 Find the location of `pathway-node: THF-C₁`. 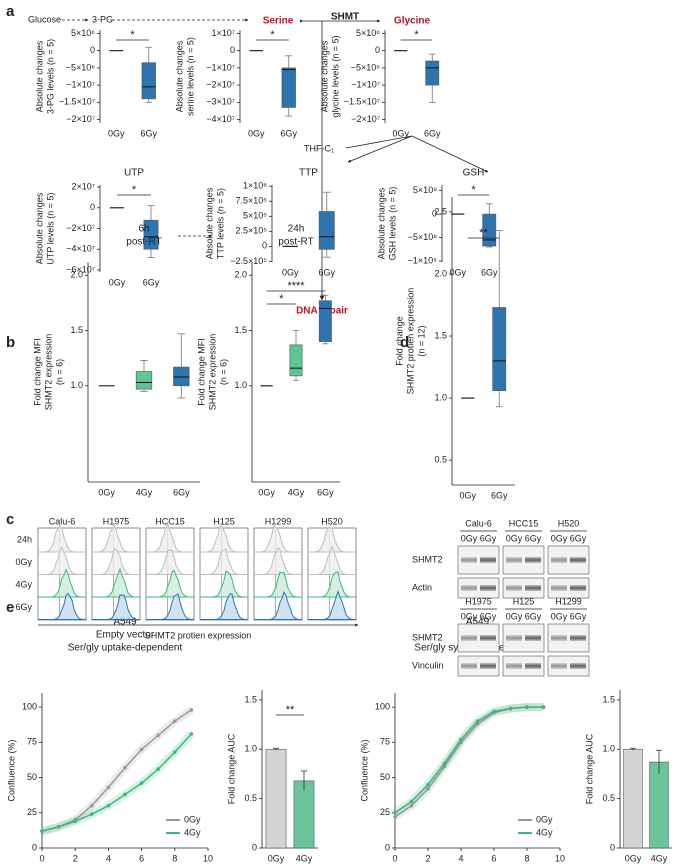

pathway-node: THF-C₁ is located at coordinates (319, 148).